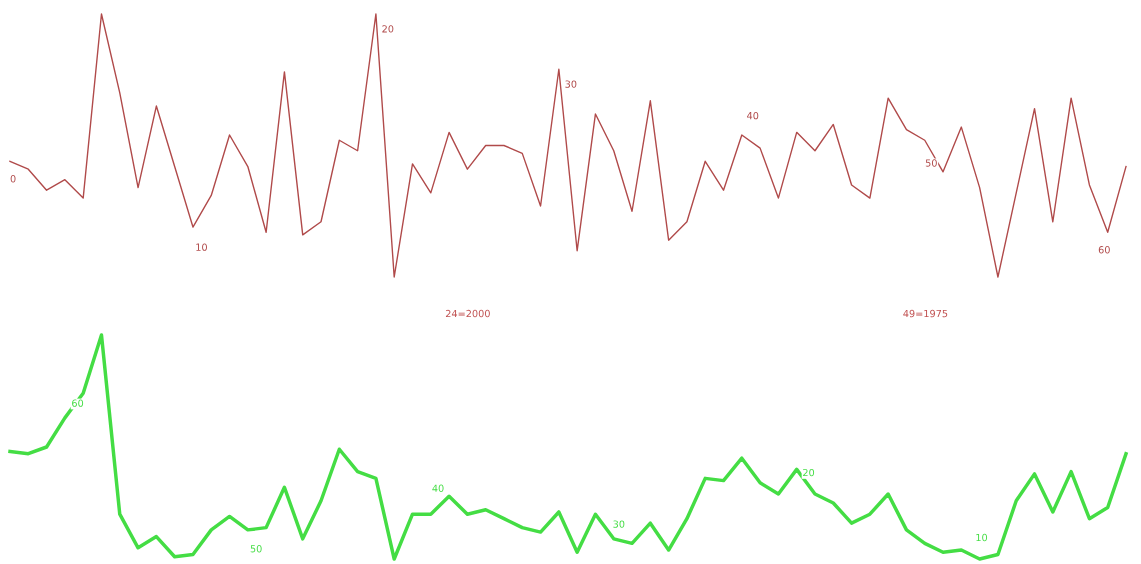 The width and height of the screenshot is (1141, 564). I want to click on text: 49=1975, so click(925, 313).